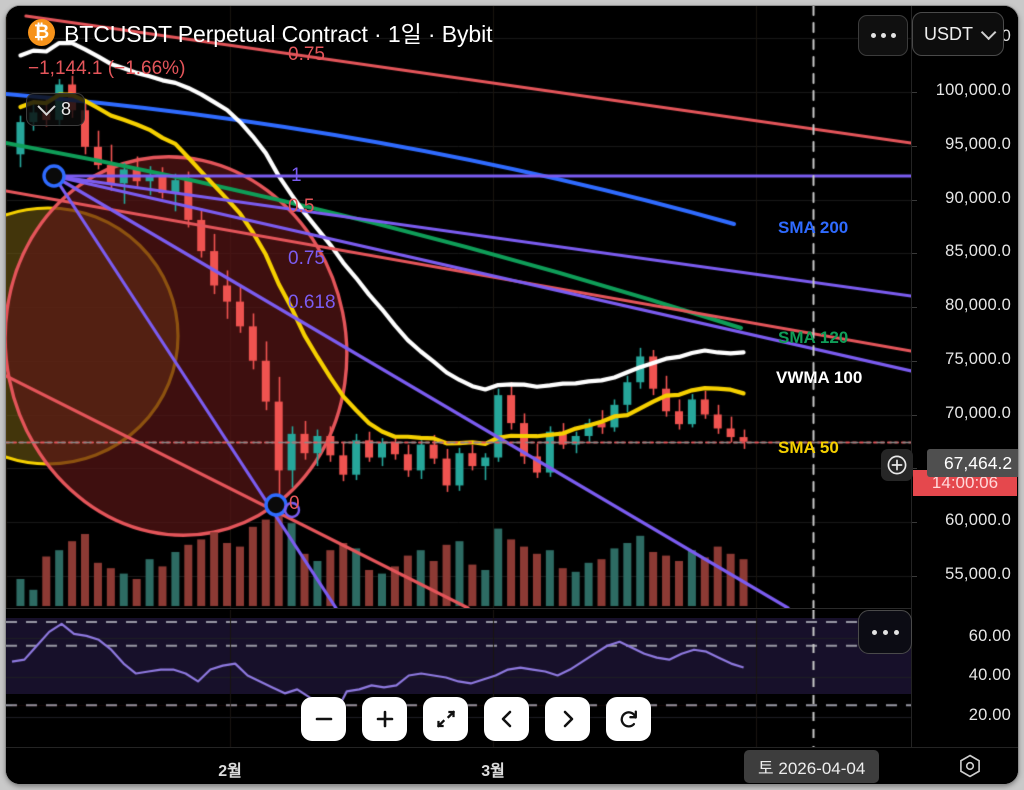  I want to click on chevron-left-icon, so click(506, 719).